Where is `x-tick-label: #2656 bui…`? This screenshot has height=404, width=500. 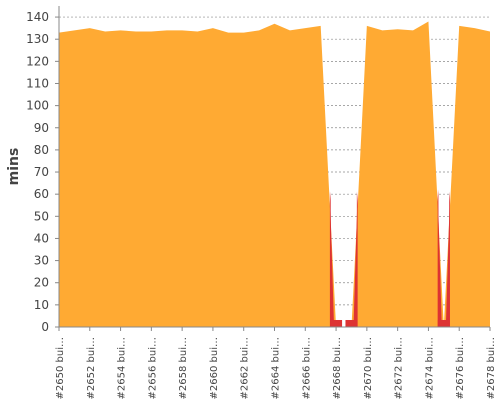 x-tick-label: #2656 bui… is located at coordinates (152, 368).